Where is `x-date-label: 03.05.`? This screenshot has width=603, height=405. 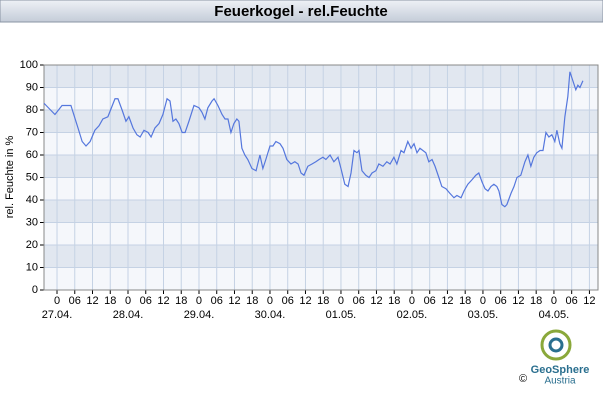 x-date-label: 03.05. is located at coordinates (483, 315).